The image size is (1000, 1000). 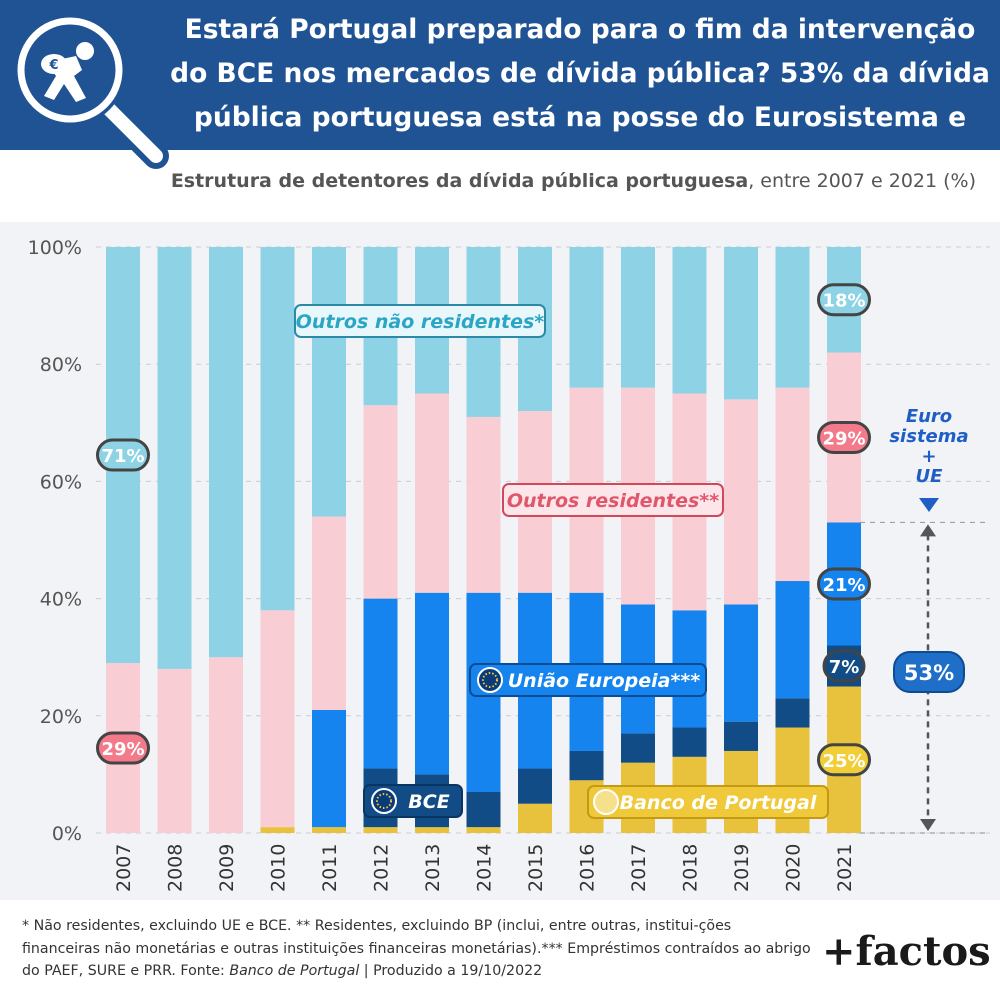 What do you see at coordinates (604, 681) in the screenshot?
I see `series-label-uniao-europeia: União Europeia***` at bounding box center [604, 681].